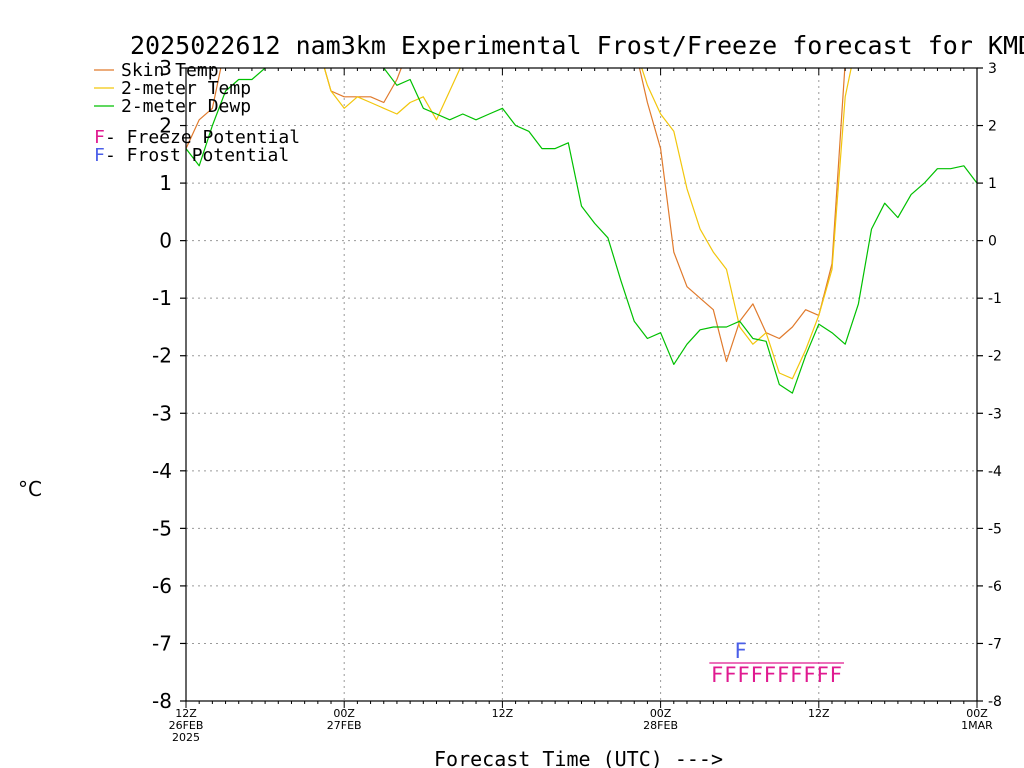 The image size is (1024, 768). Describe the element at coordinates (30, 489) in the screenshot. I see `y-axis-label: °C` at that location.